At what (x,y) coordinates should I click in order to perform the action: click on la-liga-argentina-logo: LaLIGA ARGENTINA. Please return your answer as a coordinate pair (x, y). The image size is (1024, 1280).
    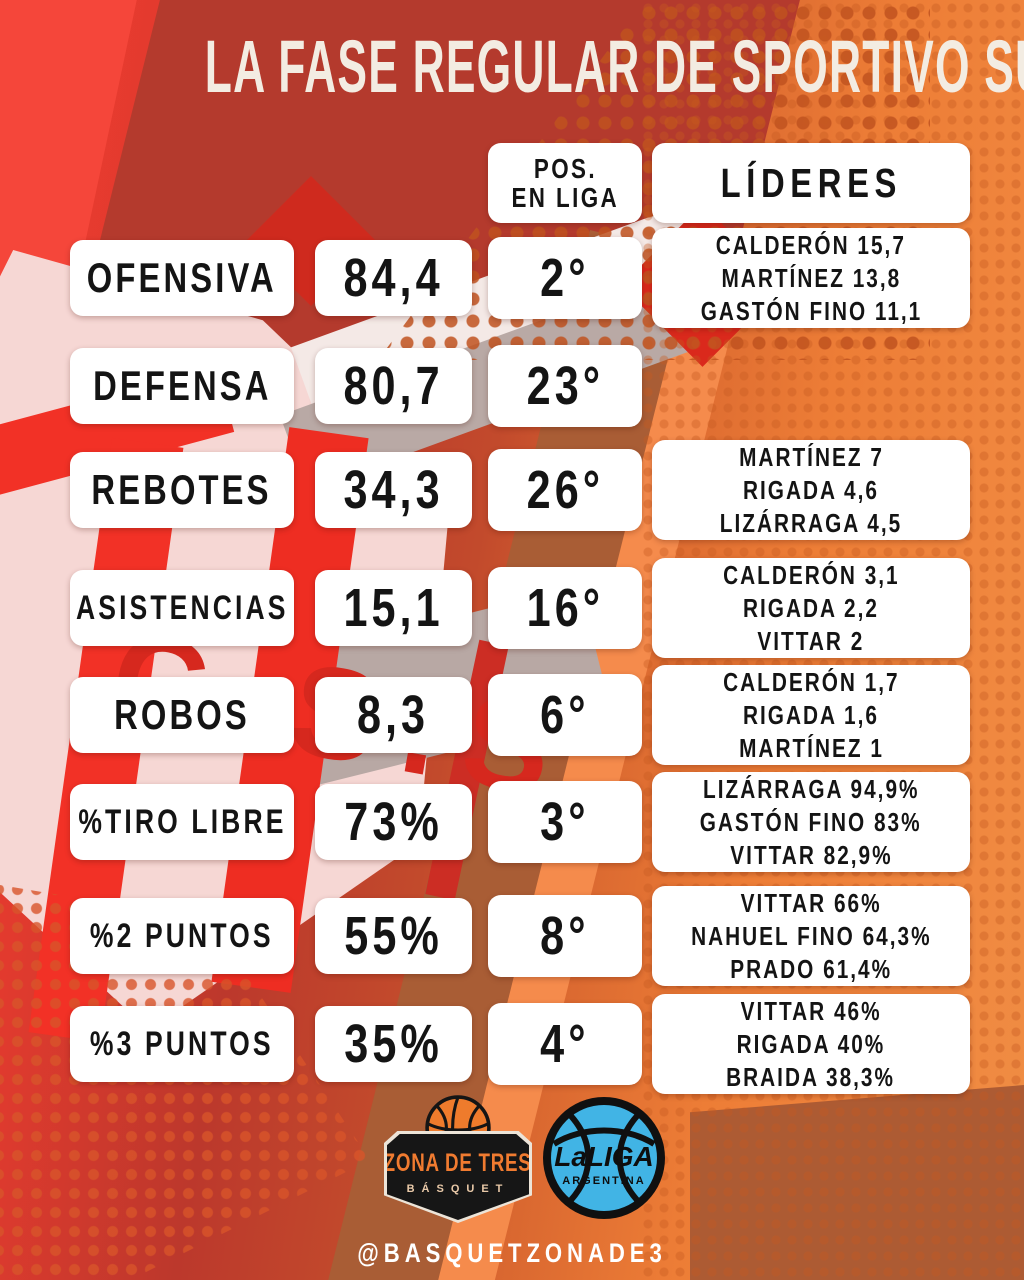
    Looking at the image, I should click on (604, 1158).